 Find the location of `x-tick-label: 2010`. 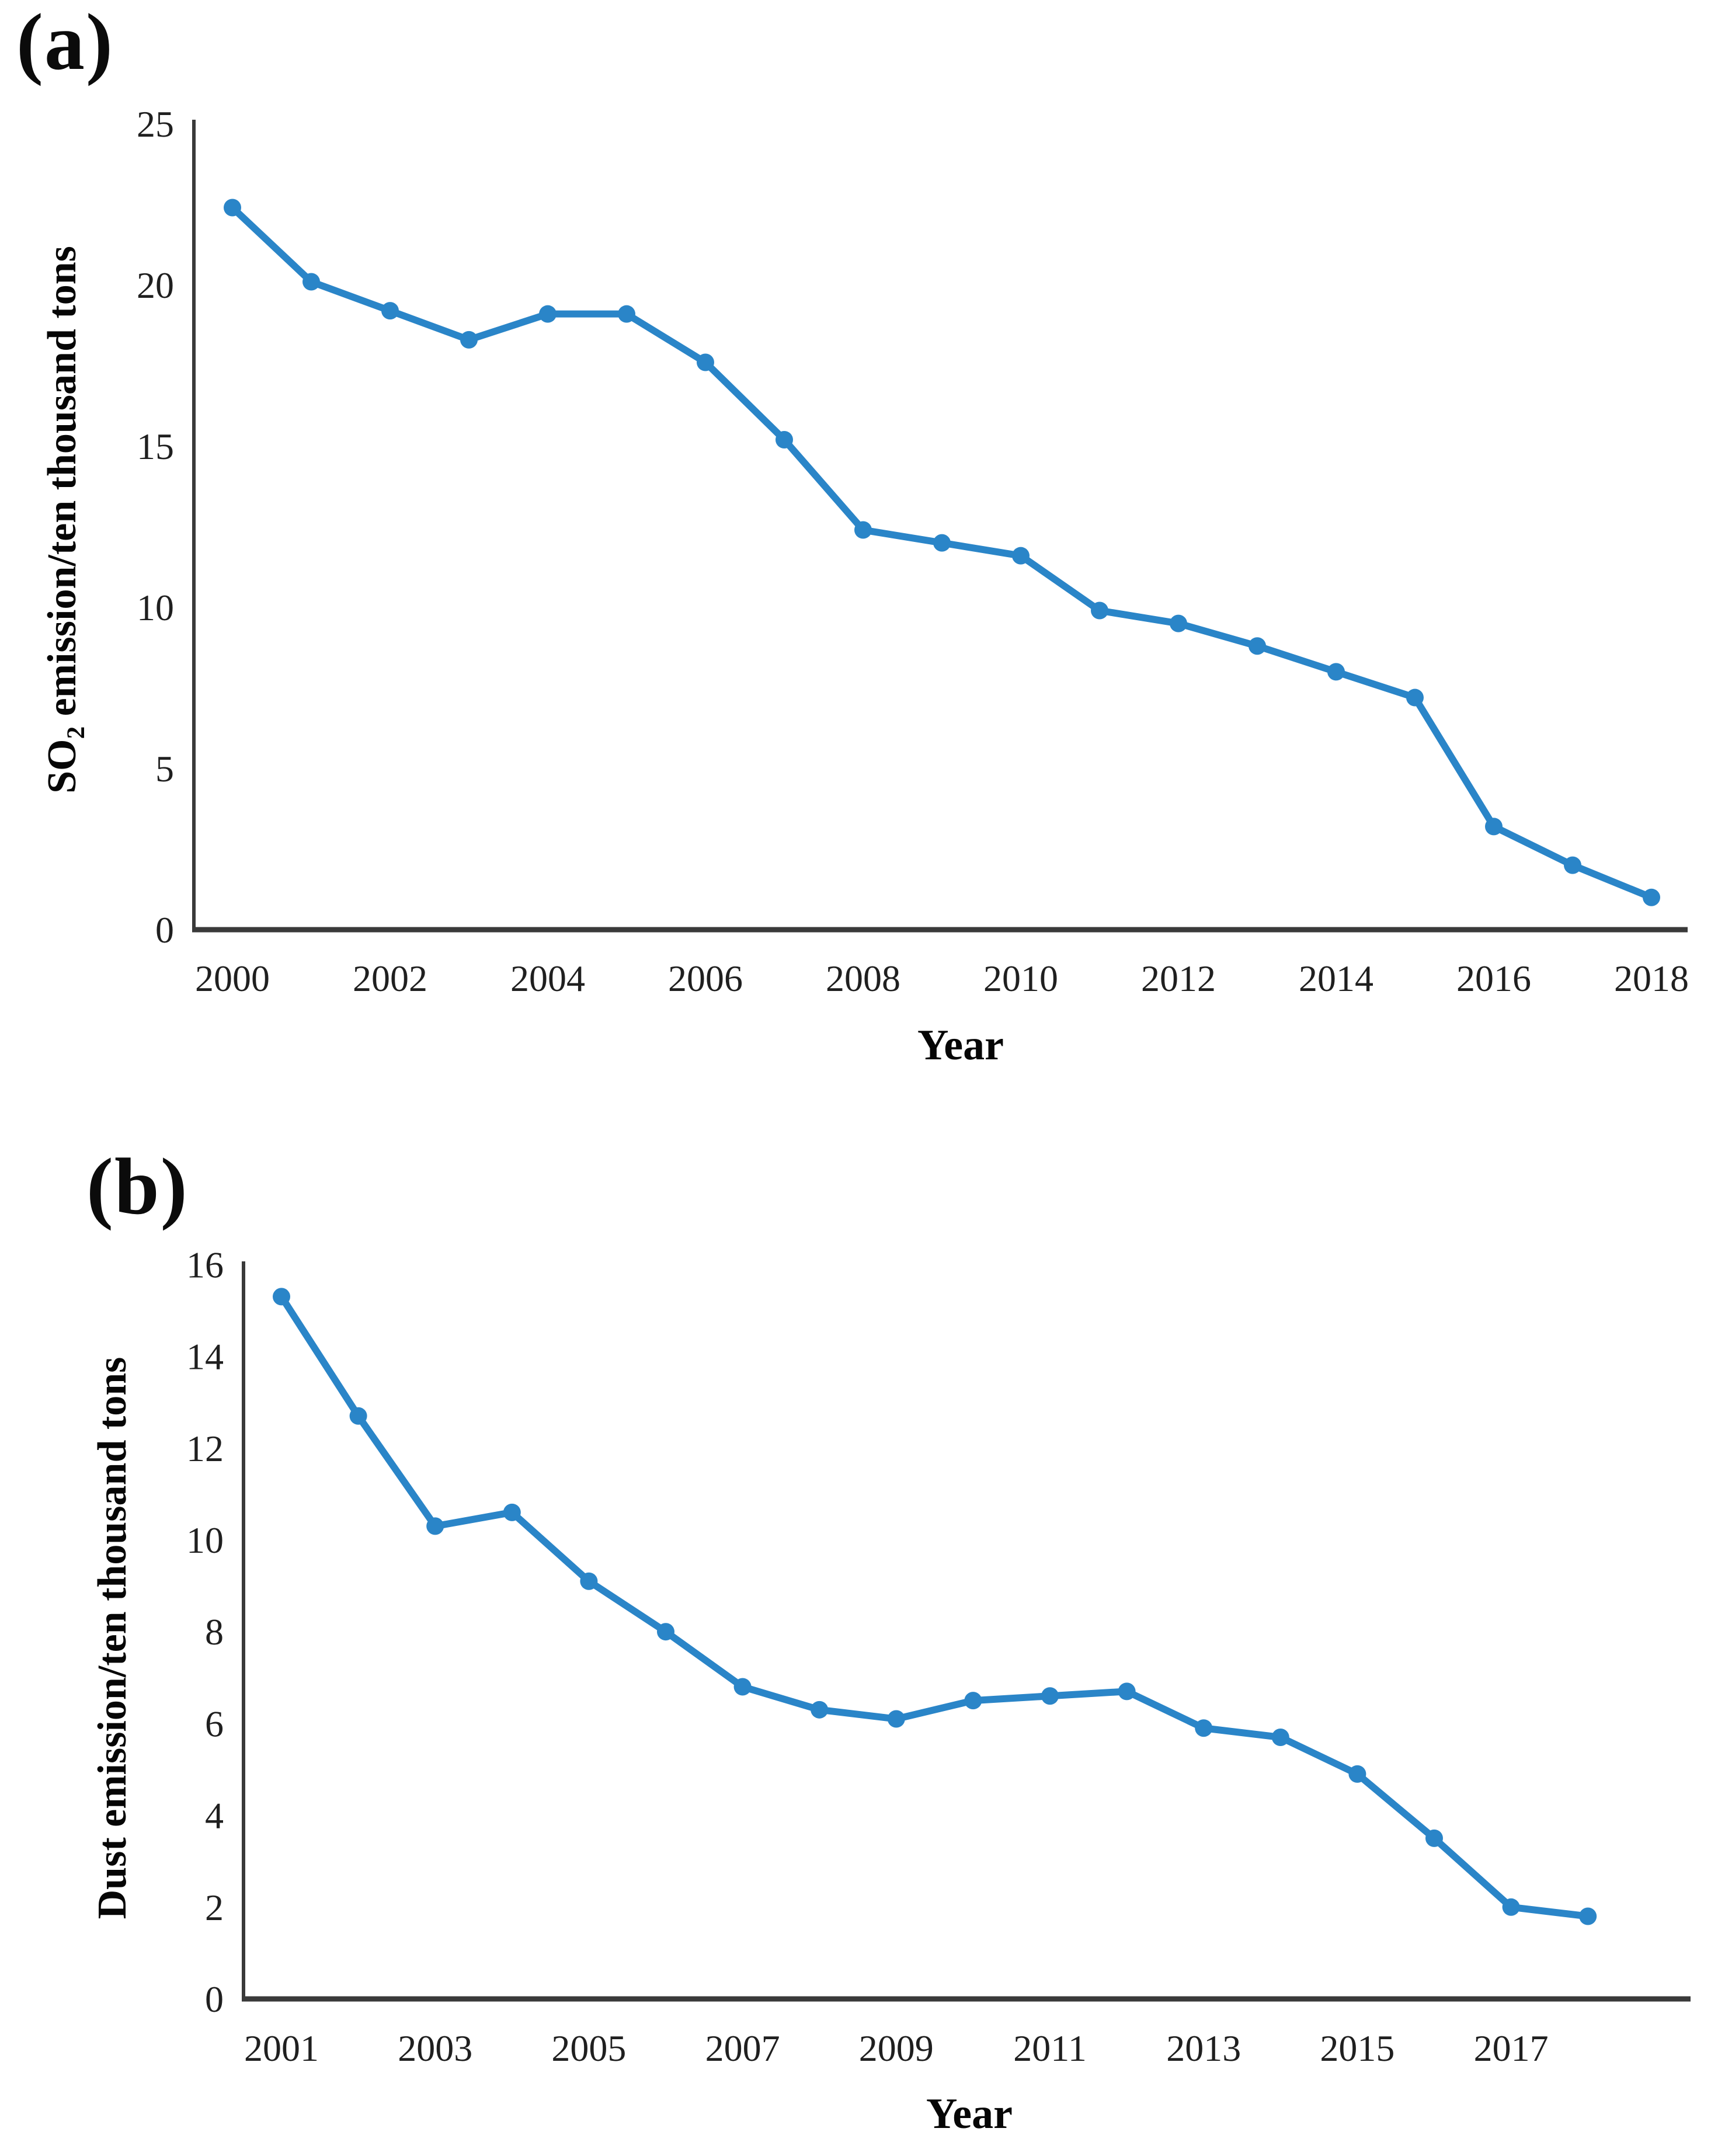

x-tick-label: 2010 is located at coordinates (1020, 979).